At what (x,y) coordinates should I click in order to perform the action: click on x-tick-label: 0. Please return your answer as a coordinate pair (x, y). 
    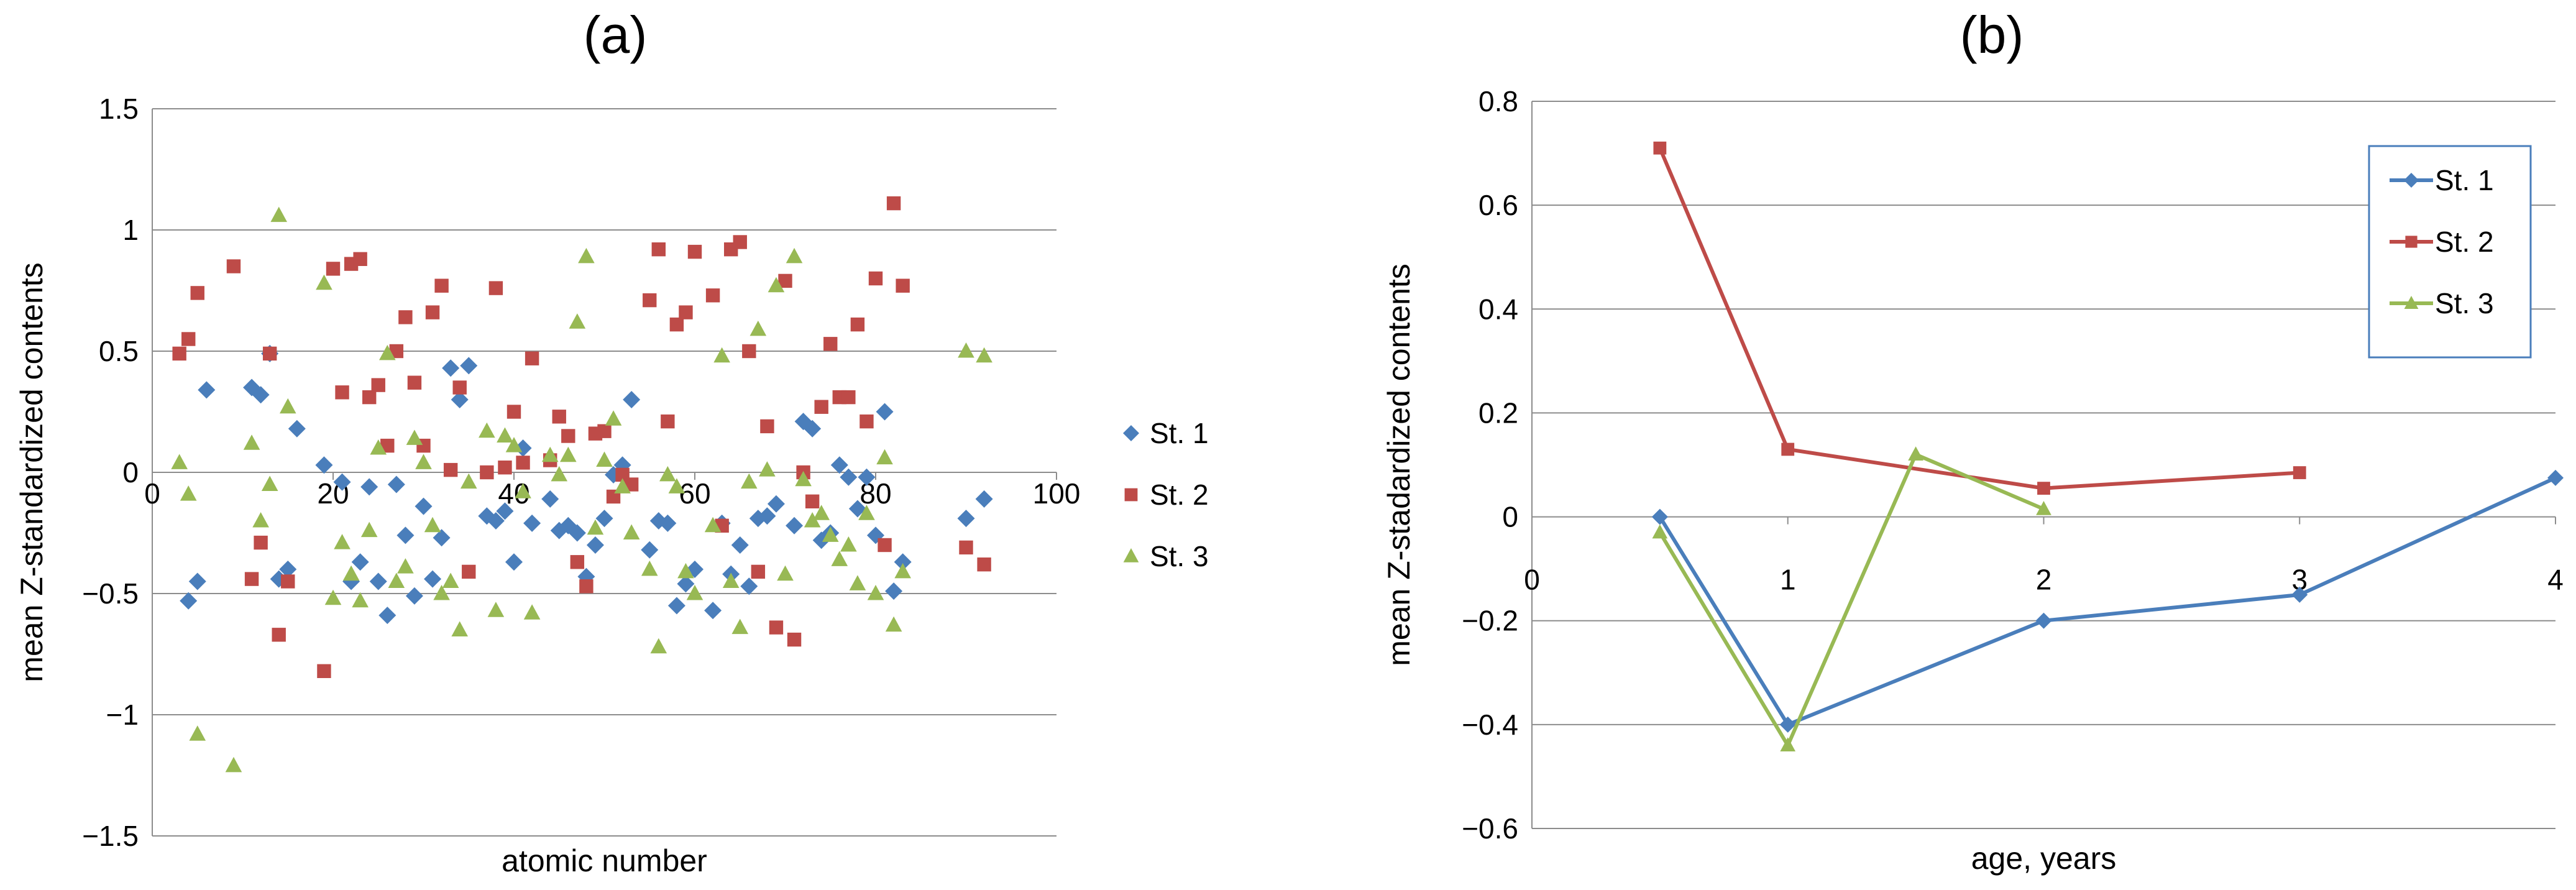
    Looking at the image, I should click on (1532, 580).